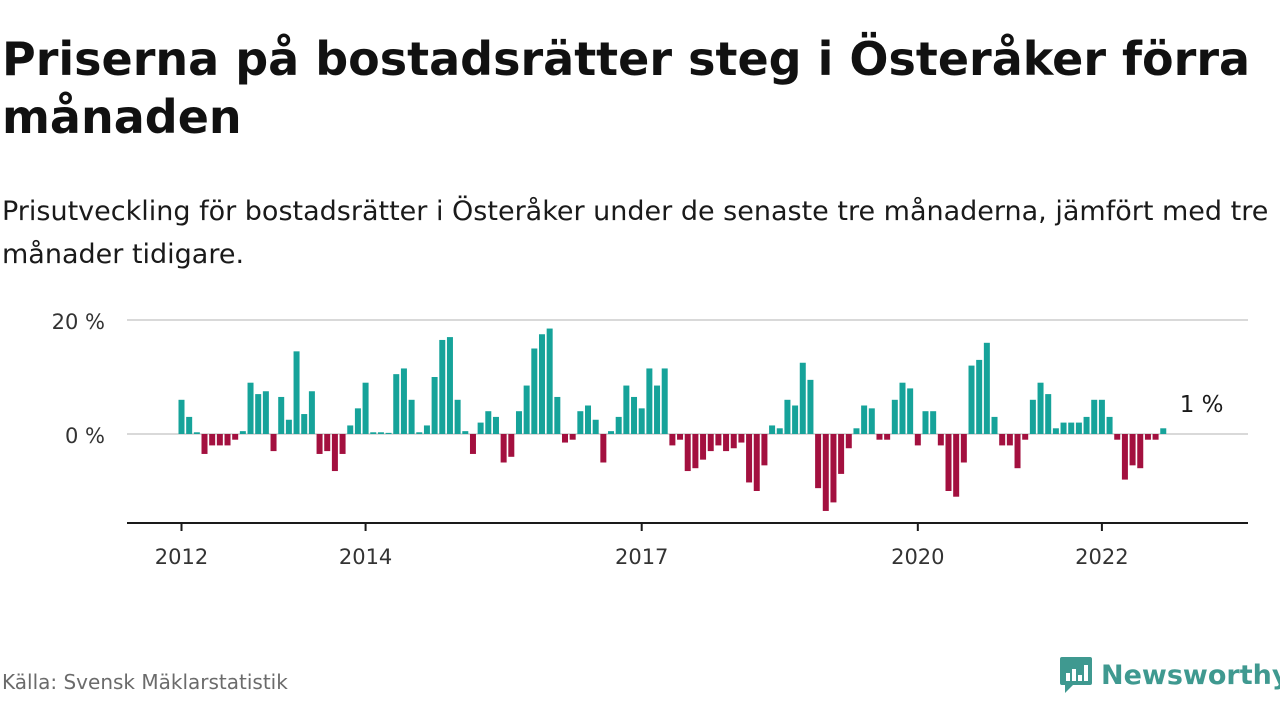  What do you see at coordinates (181, 557) in the screenshot?
I see `x-tick-label: 2012` at bounding box center [181, 557].